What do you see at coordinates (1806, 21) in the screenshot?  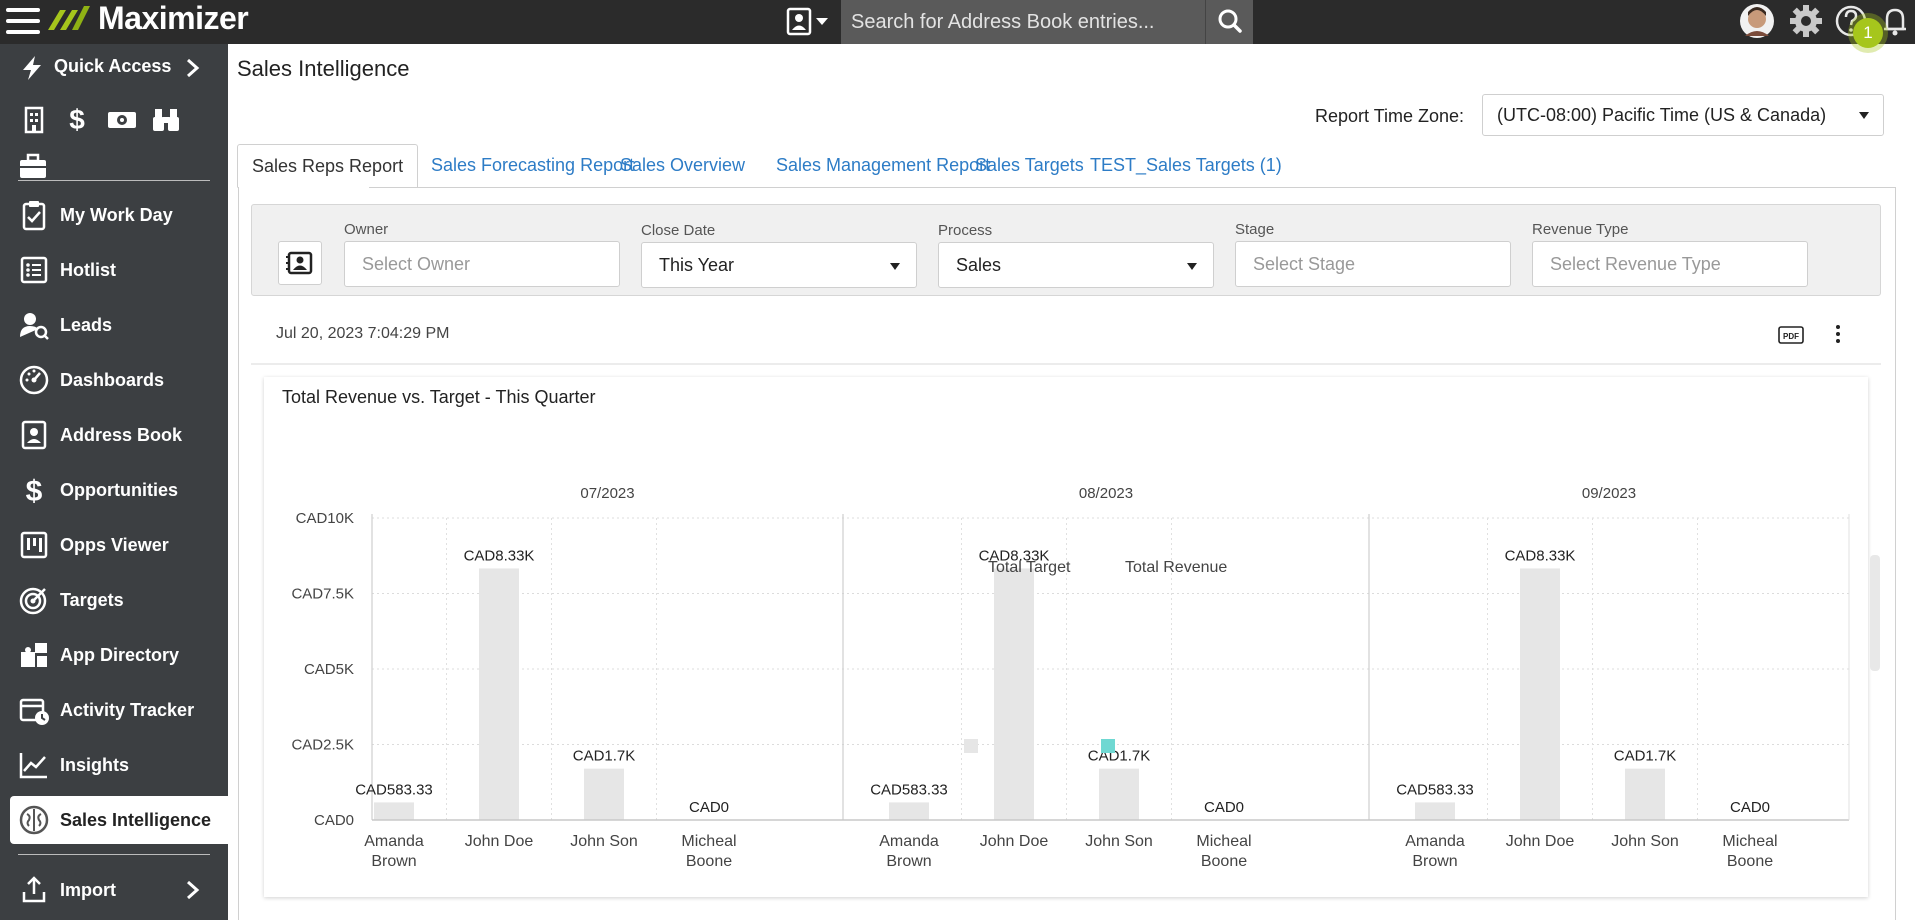 I see `gear-icon` at bounding box center [1806, 21].